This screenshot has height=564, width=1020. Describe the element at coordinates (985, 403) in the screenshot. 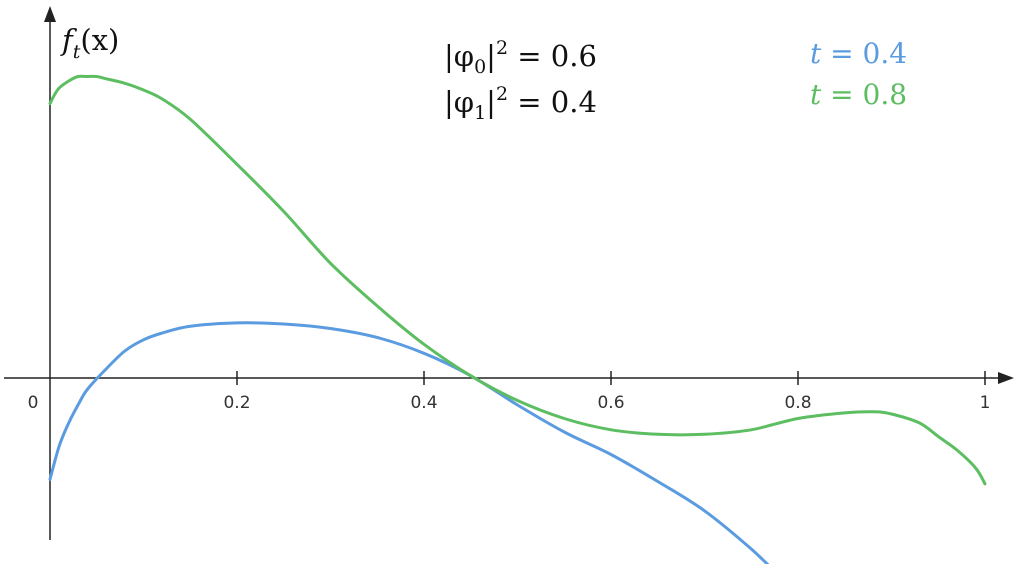

I see `x-tick-label: 1` at that location.